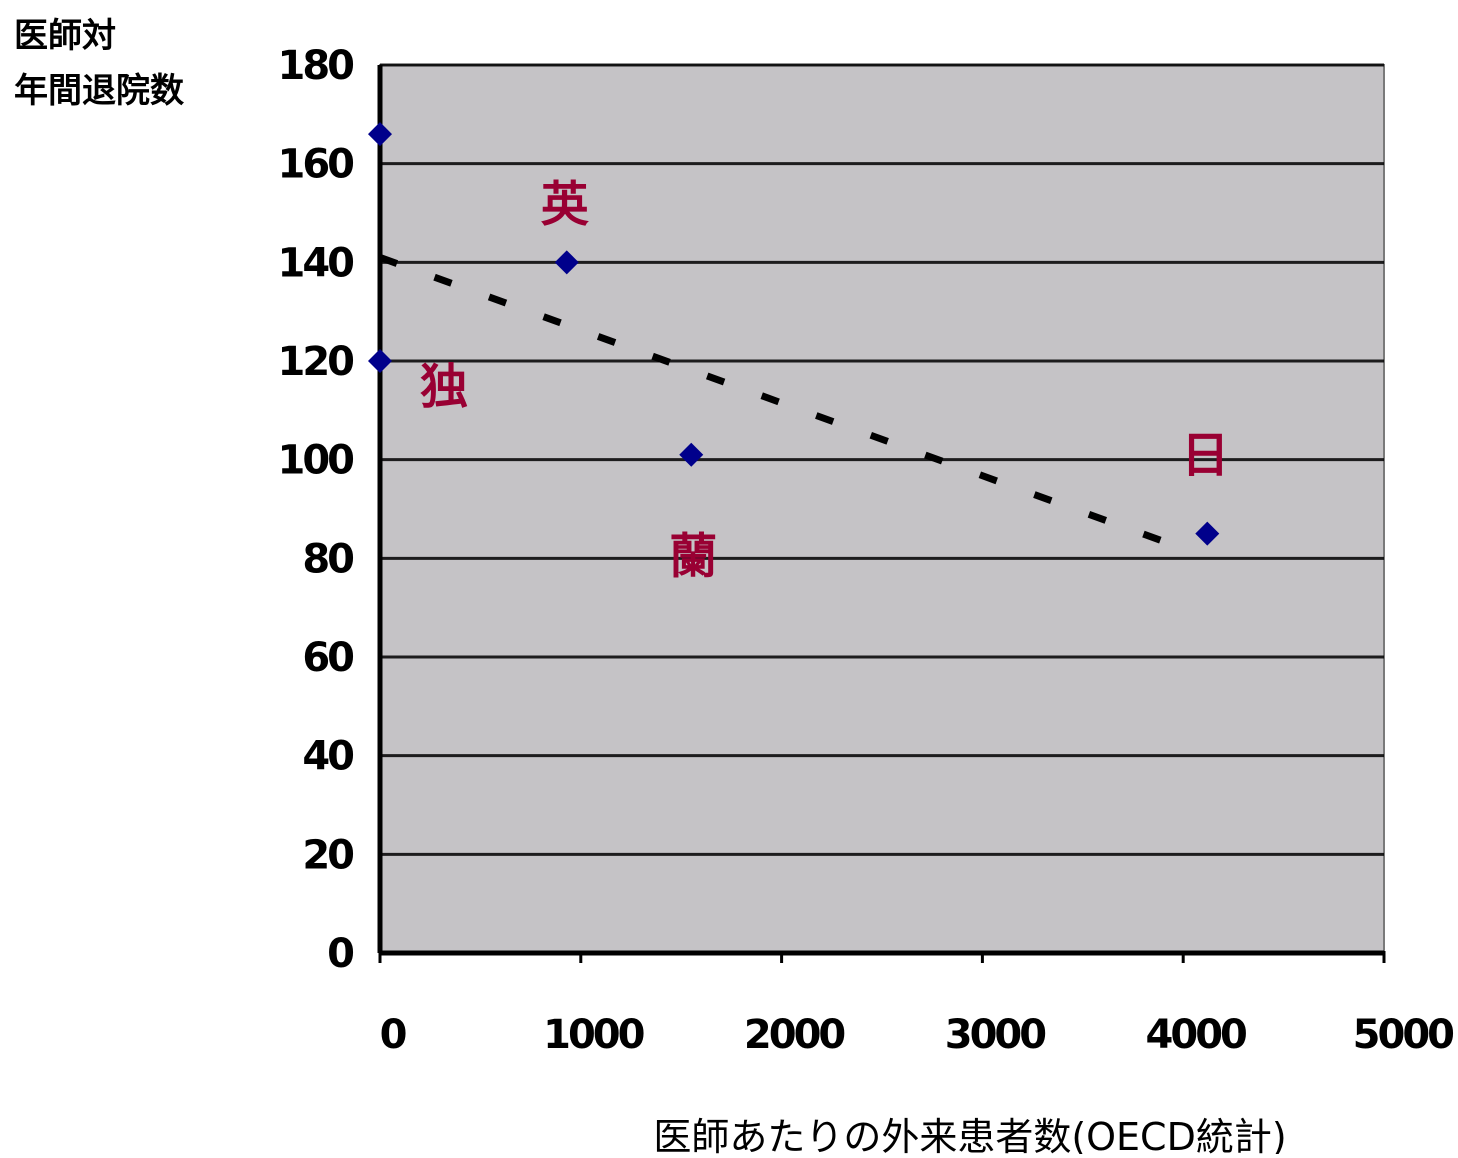 The width and height of the screenshot is (1458, 1158). Describe the element at coordinates (316, 165) in the screenshot. I see `y-tick-label-160: 160` at that location.